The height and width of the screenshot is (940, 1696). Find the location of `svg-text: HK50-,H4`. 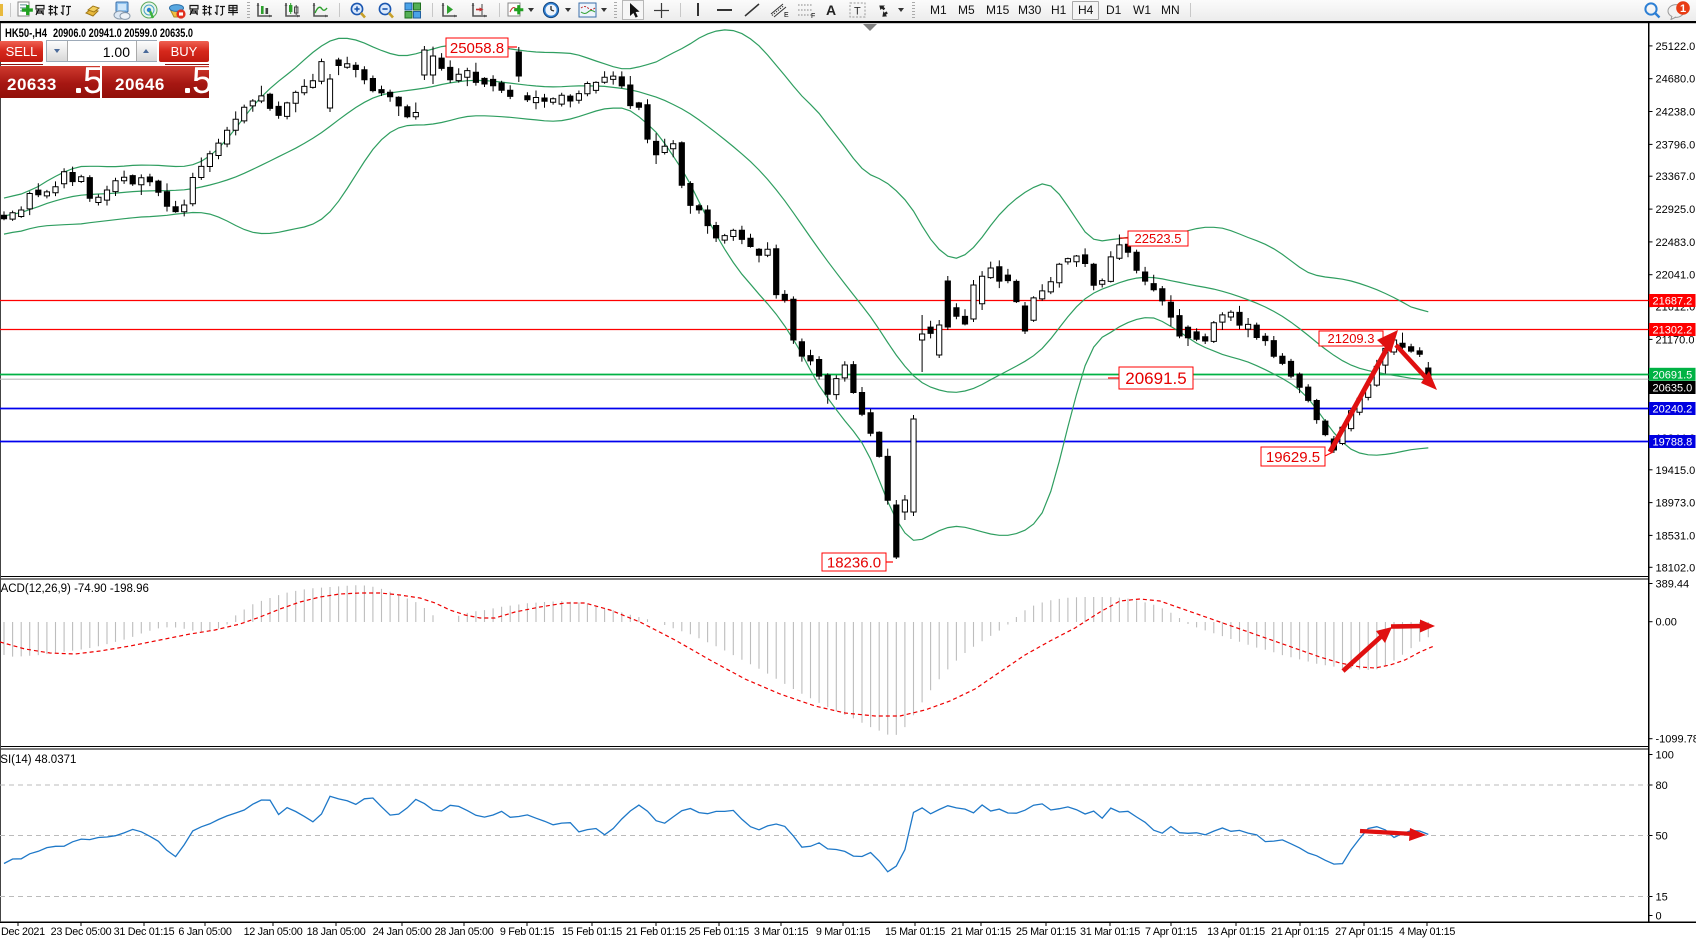

svg-text: HK50-,H4 is located at coordinates (26, 33).